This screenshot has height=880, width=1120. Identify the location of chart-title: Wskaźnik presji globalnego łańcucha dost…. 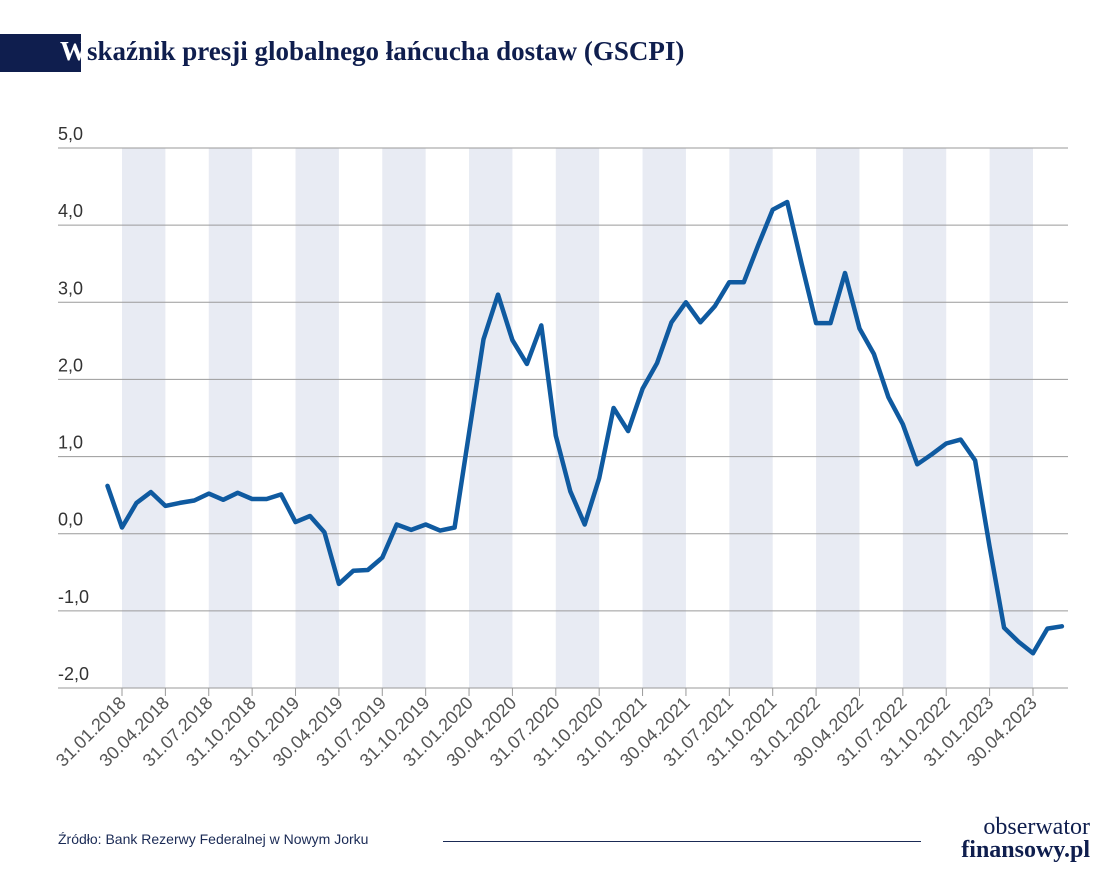
(372, 51).